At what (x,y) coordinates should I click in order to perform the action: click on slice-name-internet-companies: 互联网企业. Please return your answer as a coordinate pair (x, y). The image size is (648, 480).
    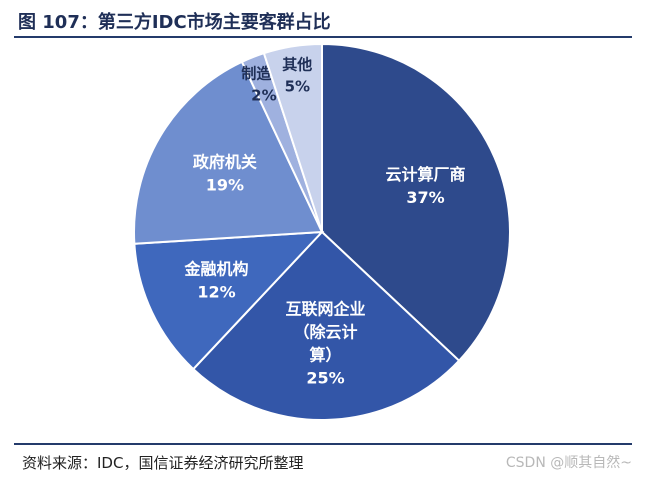
    Looking at the image, I should click on (325, 309).